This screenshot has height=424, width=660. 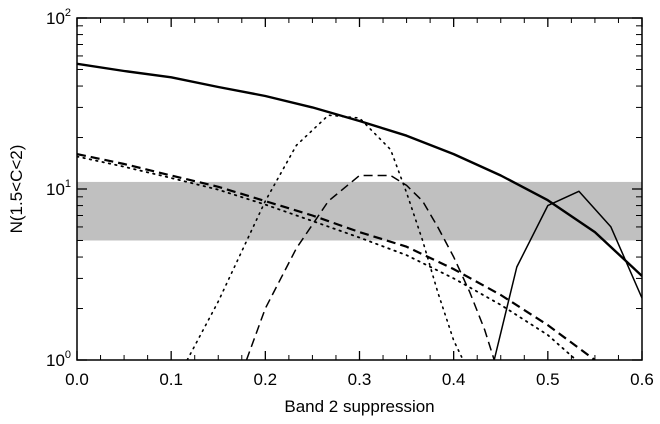 What do you see at coordinates (58, 359) in the screenshot?
I see `y-tick-label: 10⁰` at bounding box center [58, 359].